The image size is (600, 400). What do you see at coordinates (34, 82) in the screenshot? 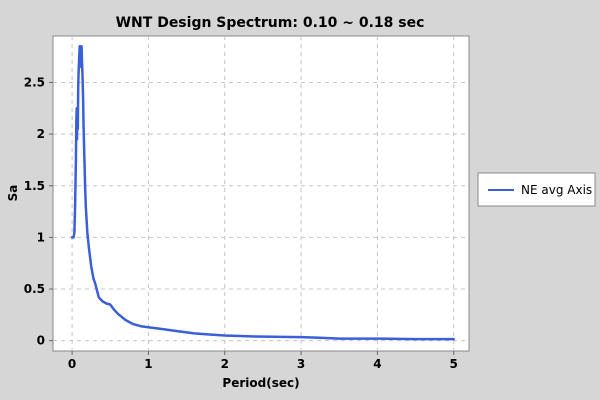
I see `y-tick-label: 2.5` at bounding box center [34, 82].